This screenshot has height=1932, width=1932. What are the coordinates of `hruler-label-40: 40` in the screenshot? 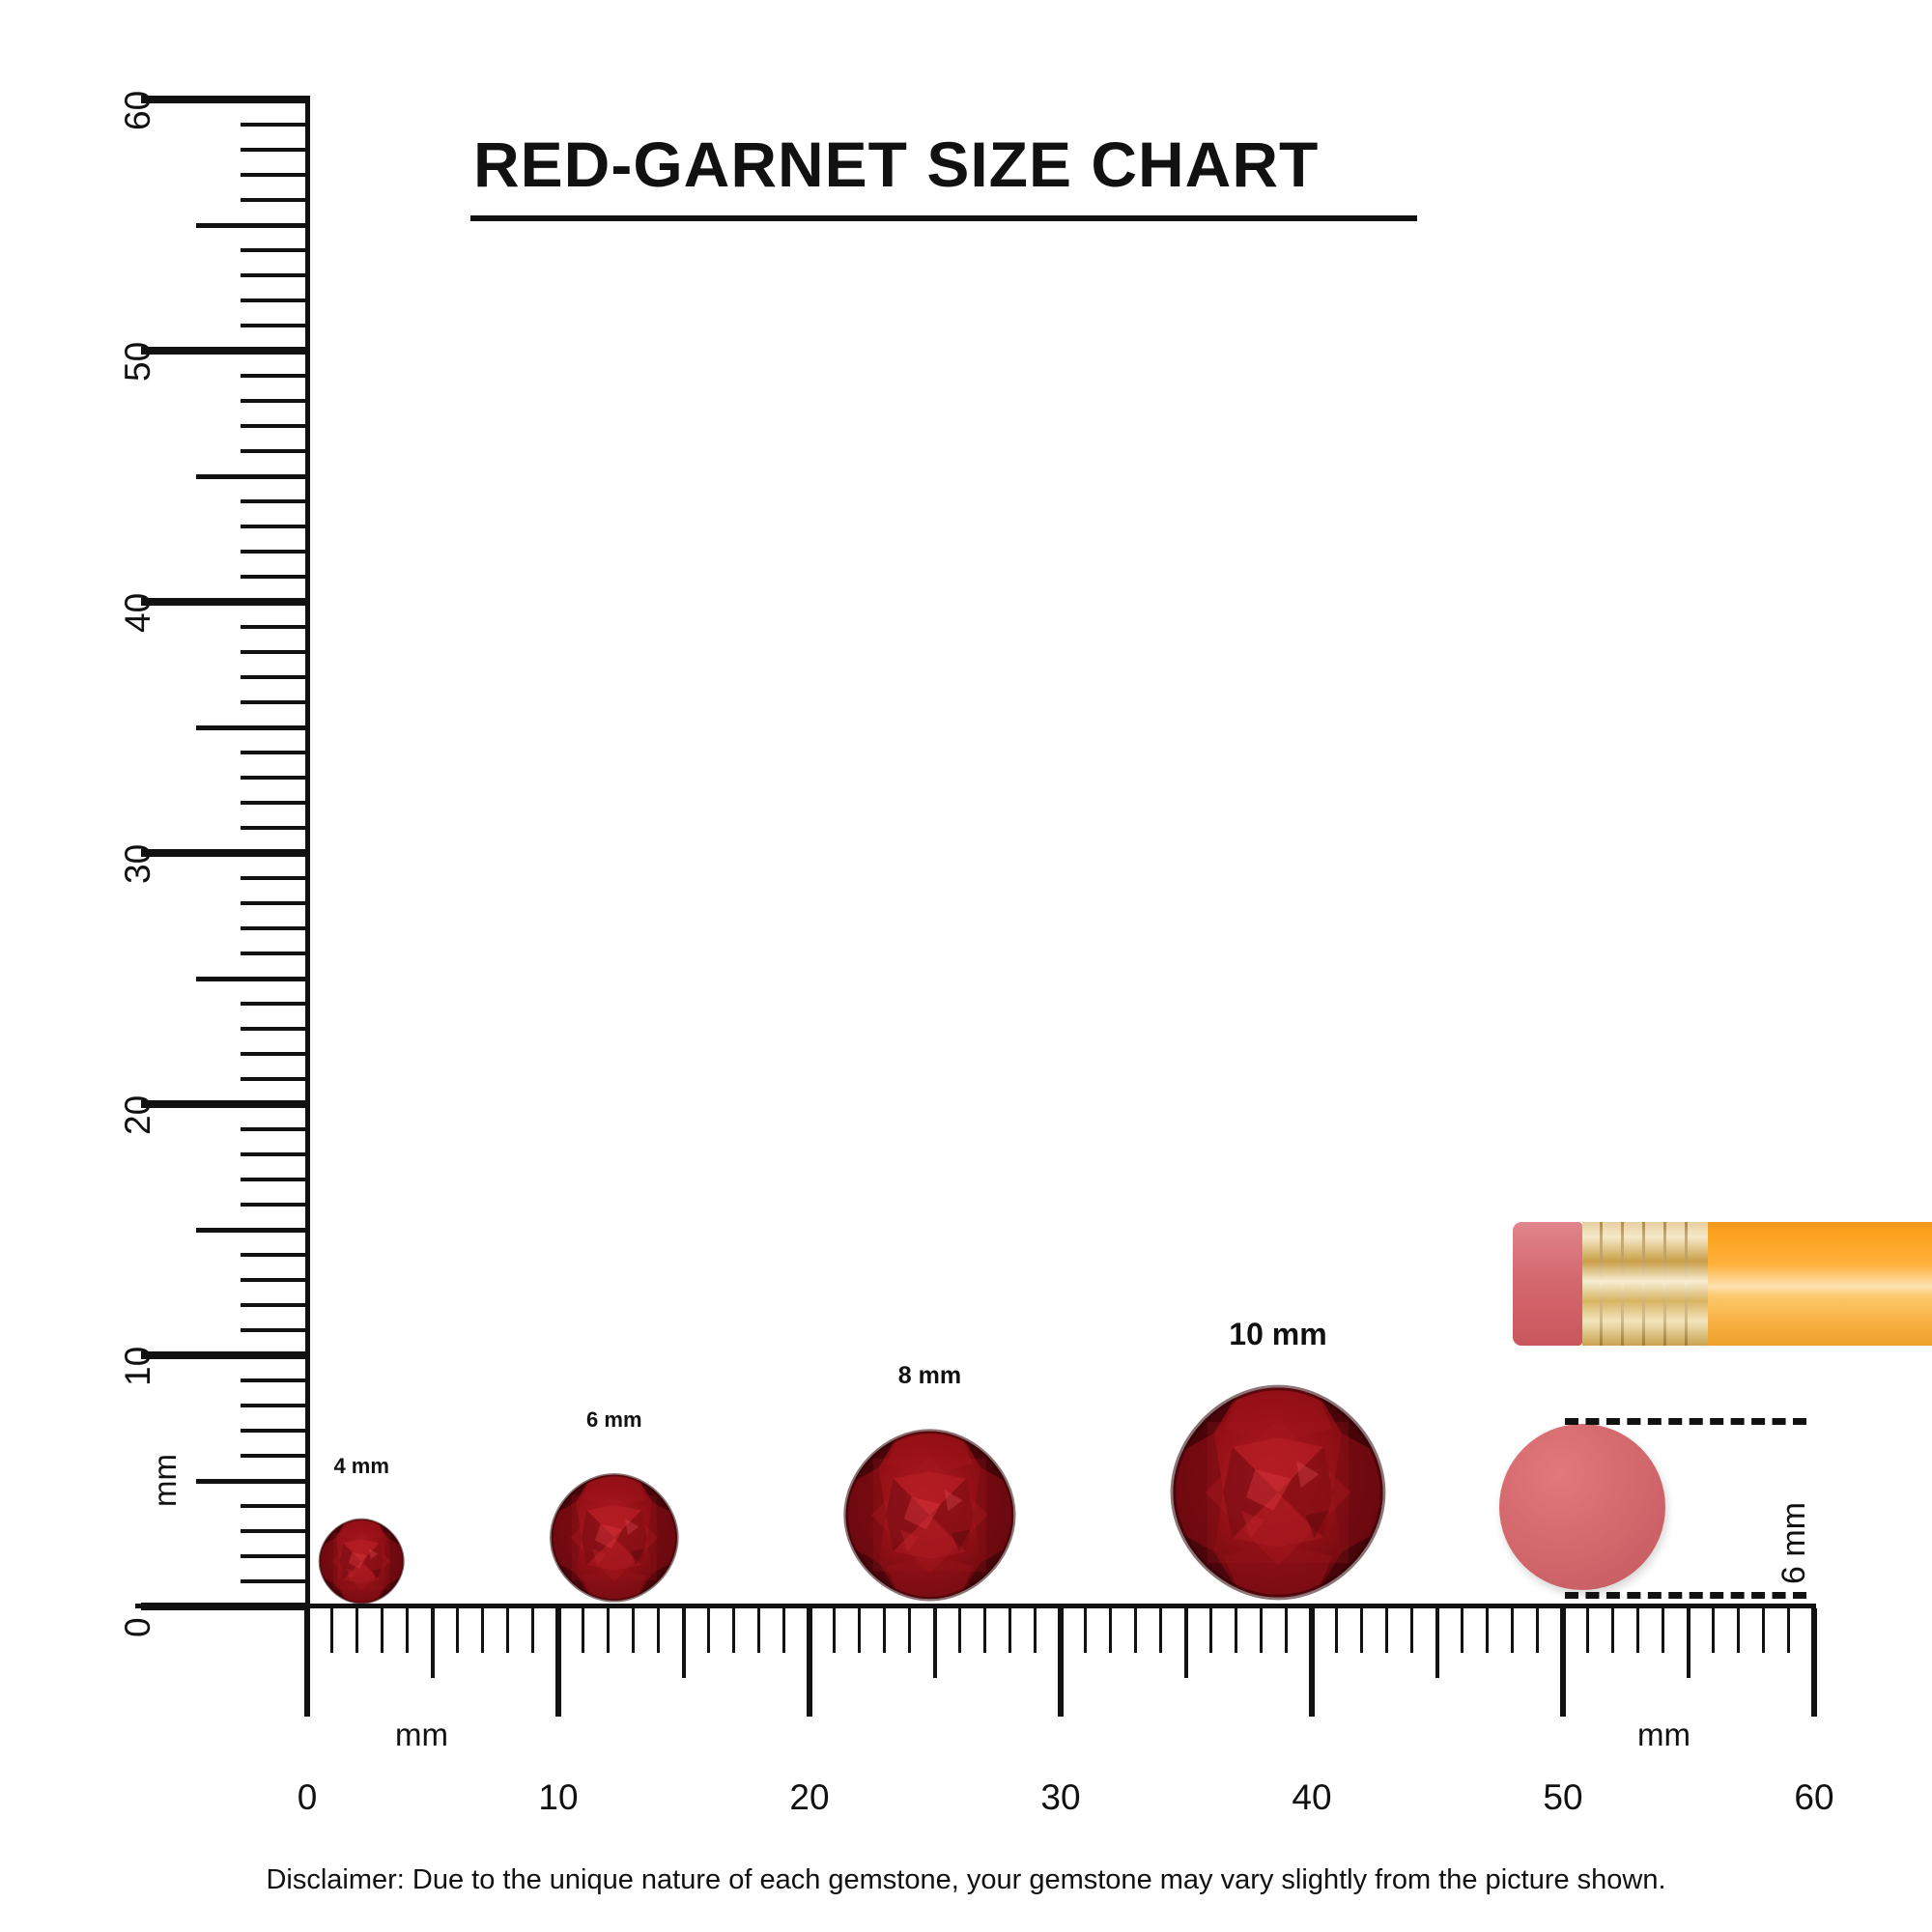 It's located at (1312, 1797).